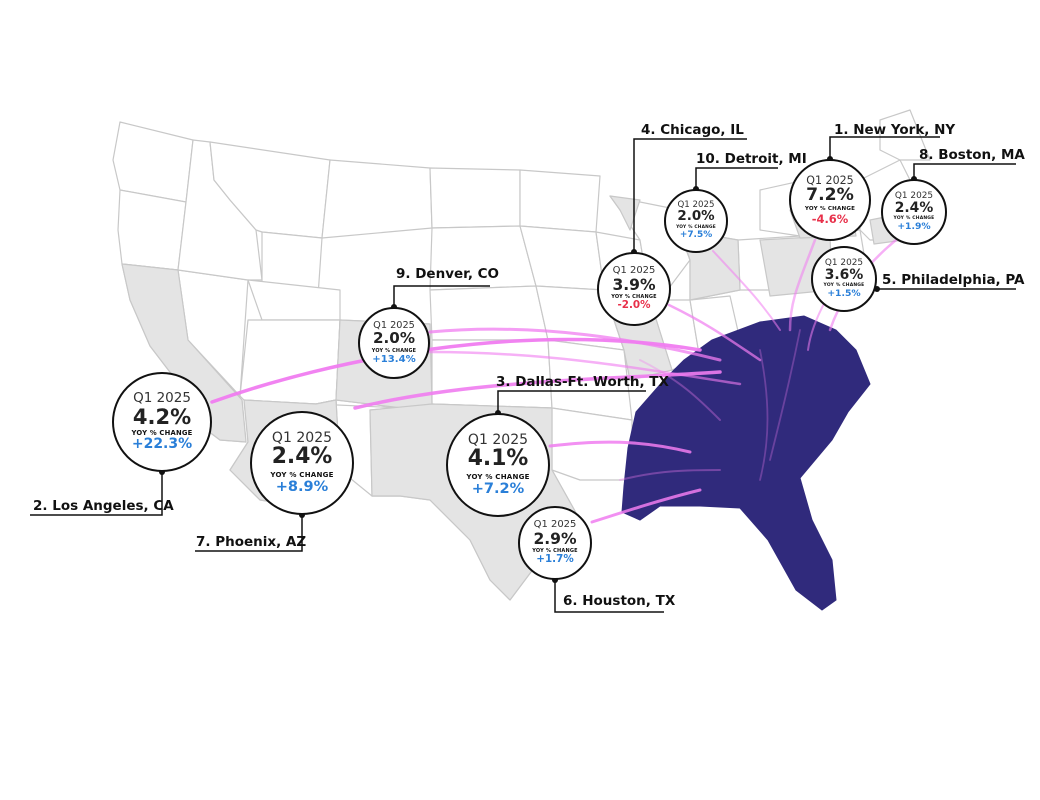 The height and width of the screenshot is (800, 1040). I want to click on market-bubble-chicago: Q1 2025 3.9% YOY % CHANGE -2.0%, so click(634, 289).